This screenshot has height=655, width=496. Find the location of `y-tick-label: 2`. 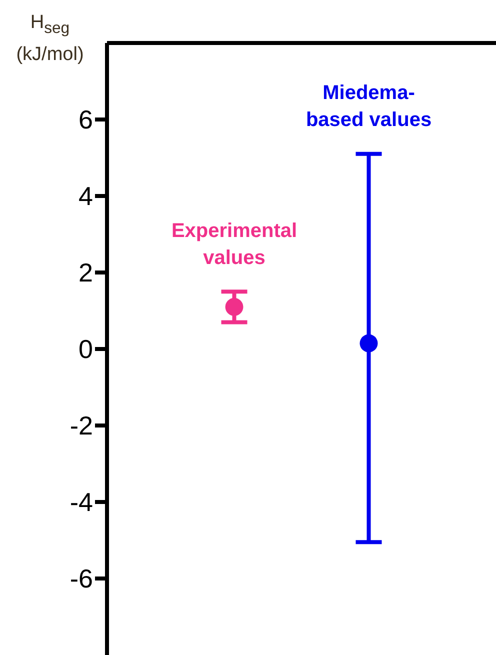

y-tick-label: 2 is located at coordinates (85, 273).